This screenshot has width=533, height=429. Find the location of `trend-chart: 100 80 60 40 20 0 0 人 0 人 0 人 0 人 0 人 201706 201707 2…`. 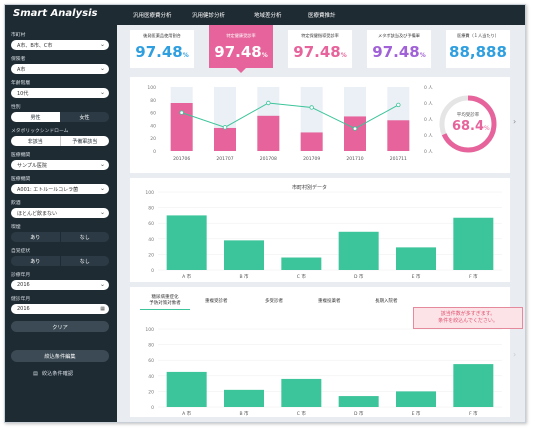

trend-chart: 100 80 60 40 20 0 0 人 0 人 0 人 0 人 0 人 201706 201707 2… is located at coordinates (322, 123).